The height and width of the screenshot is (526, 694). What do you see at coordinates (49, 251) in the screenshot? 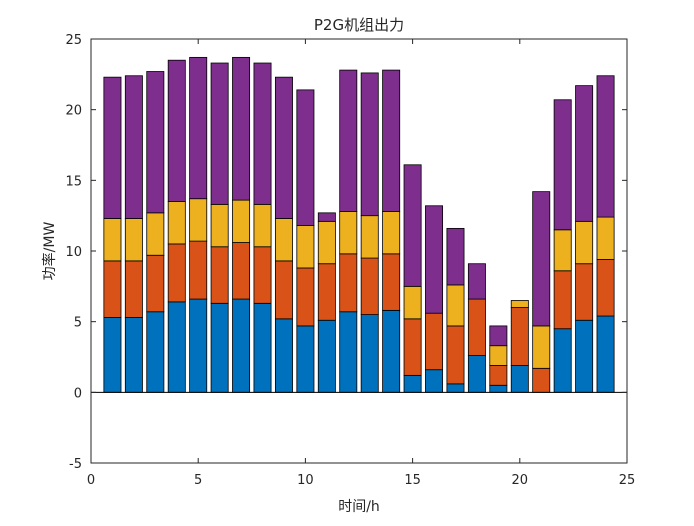
I see `y-axis-label: 功率/MW` at bounding box center [49, 251].